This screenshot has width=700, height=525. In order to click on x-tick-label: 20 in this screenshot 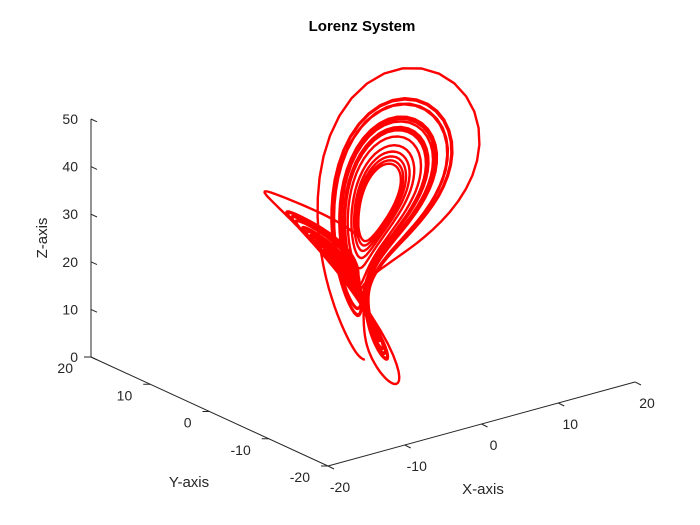, I will do `click(647, 403)`.